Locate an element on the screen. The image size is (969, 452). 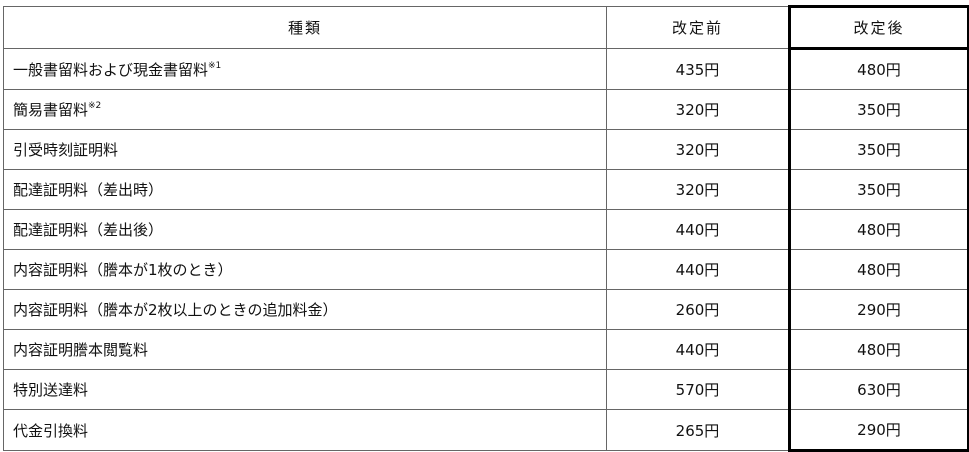
footnote-mark: ※1 is located at coordinates (215, 65).